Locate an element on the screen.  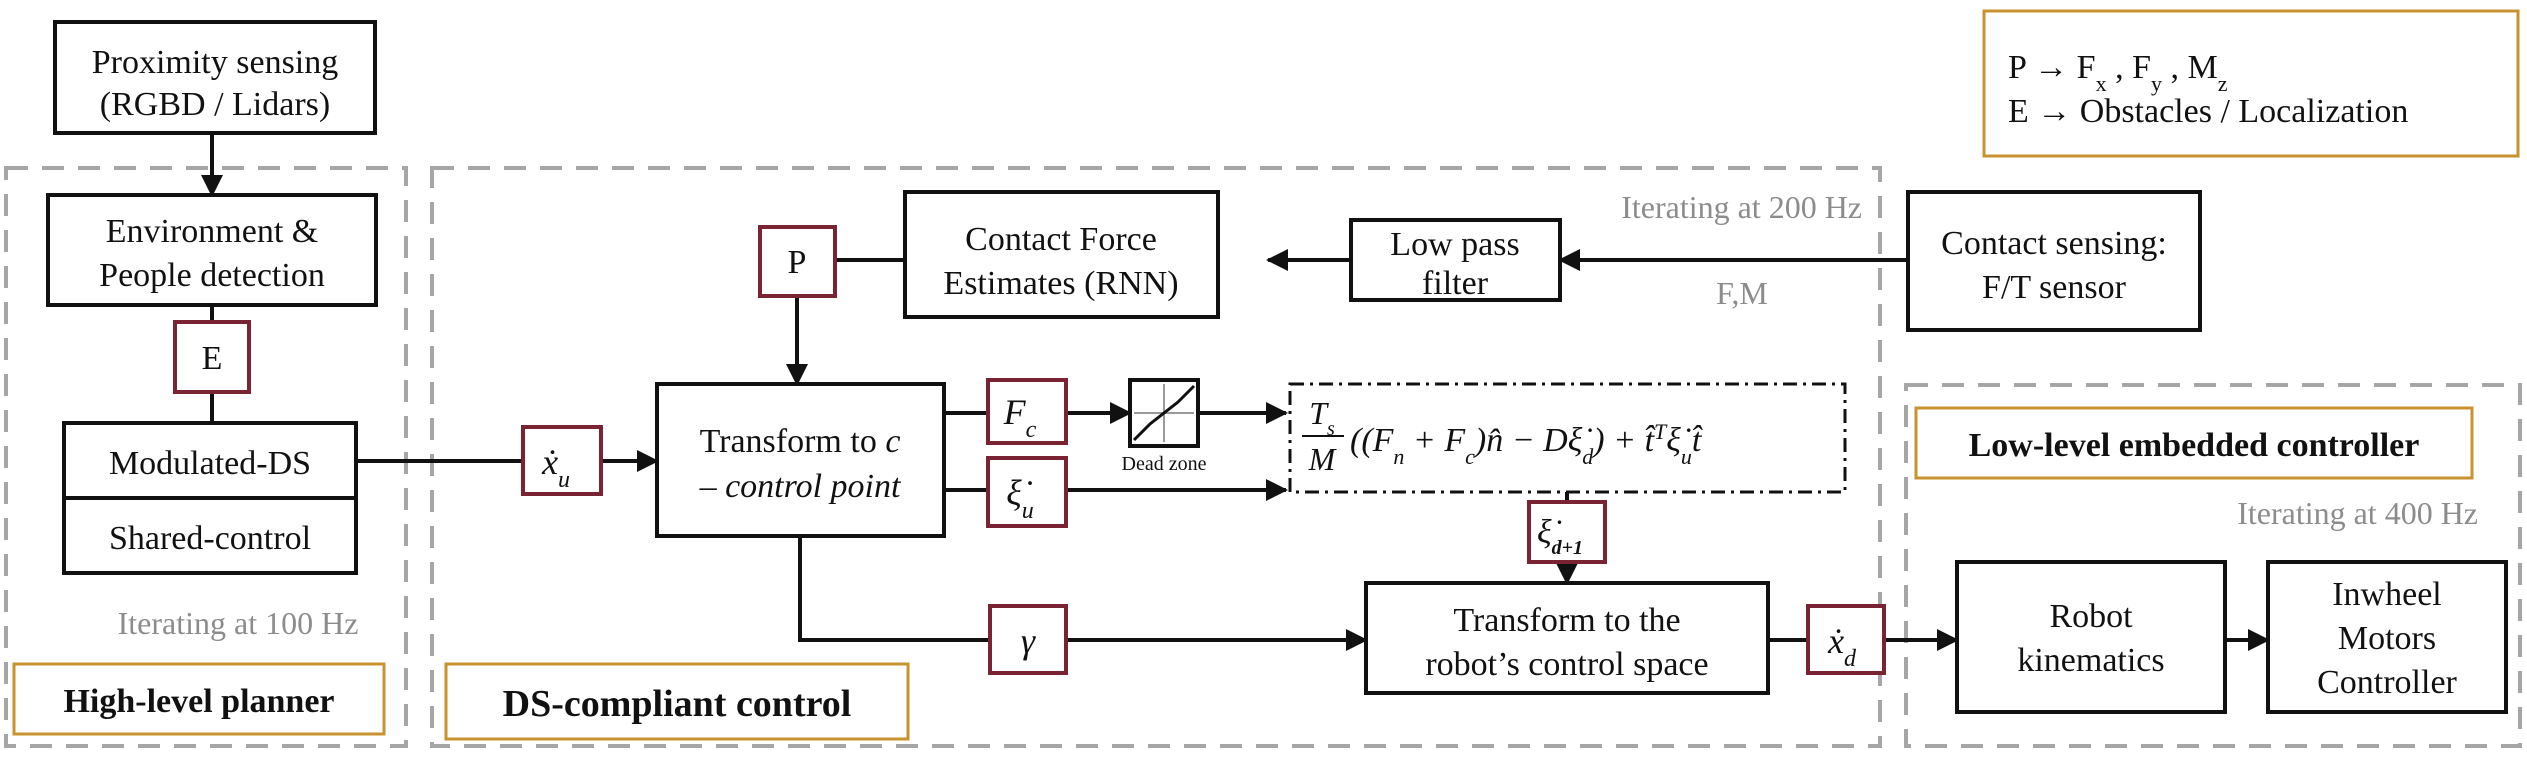
dead-zone-label: Dead zone is located at coordinates (1164, 464).